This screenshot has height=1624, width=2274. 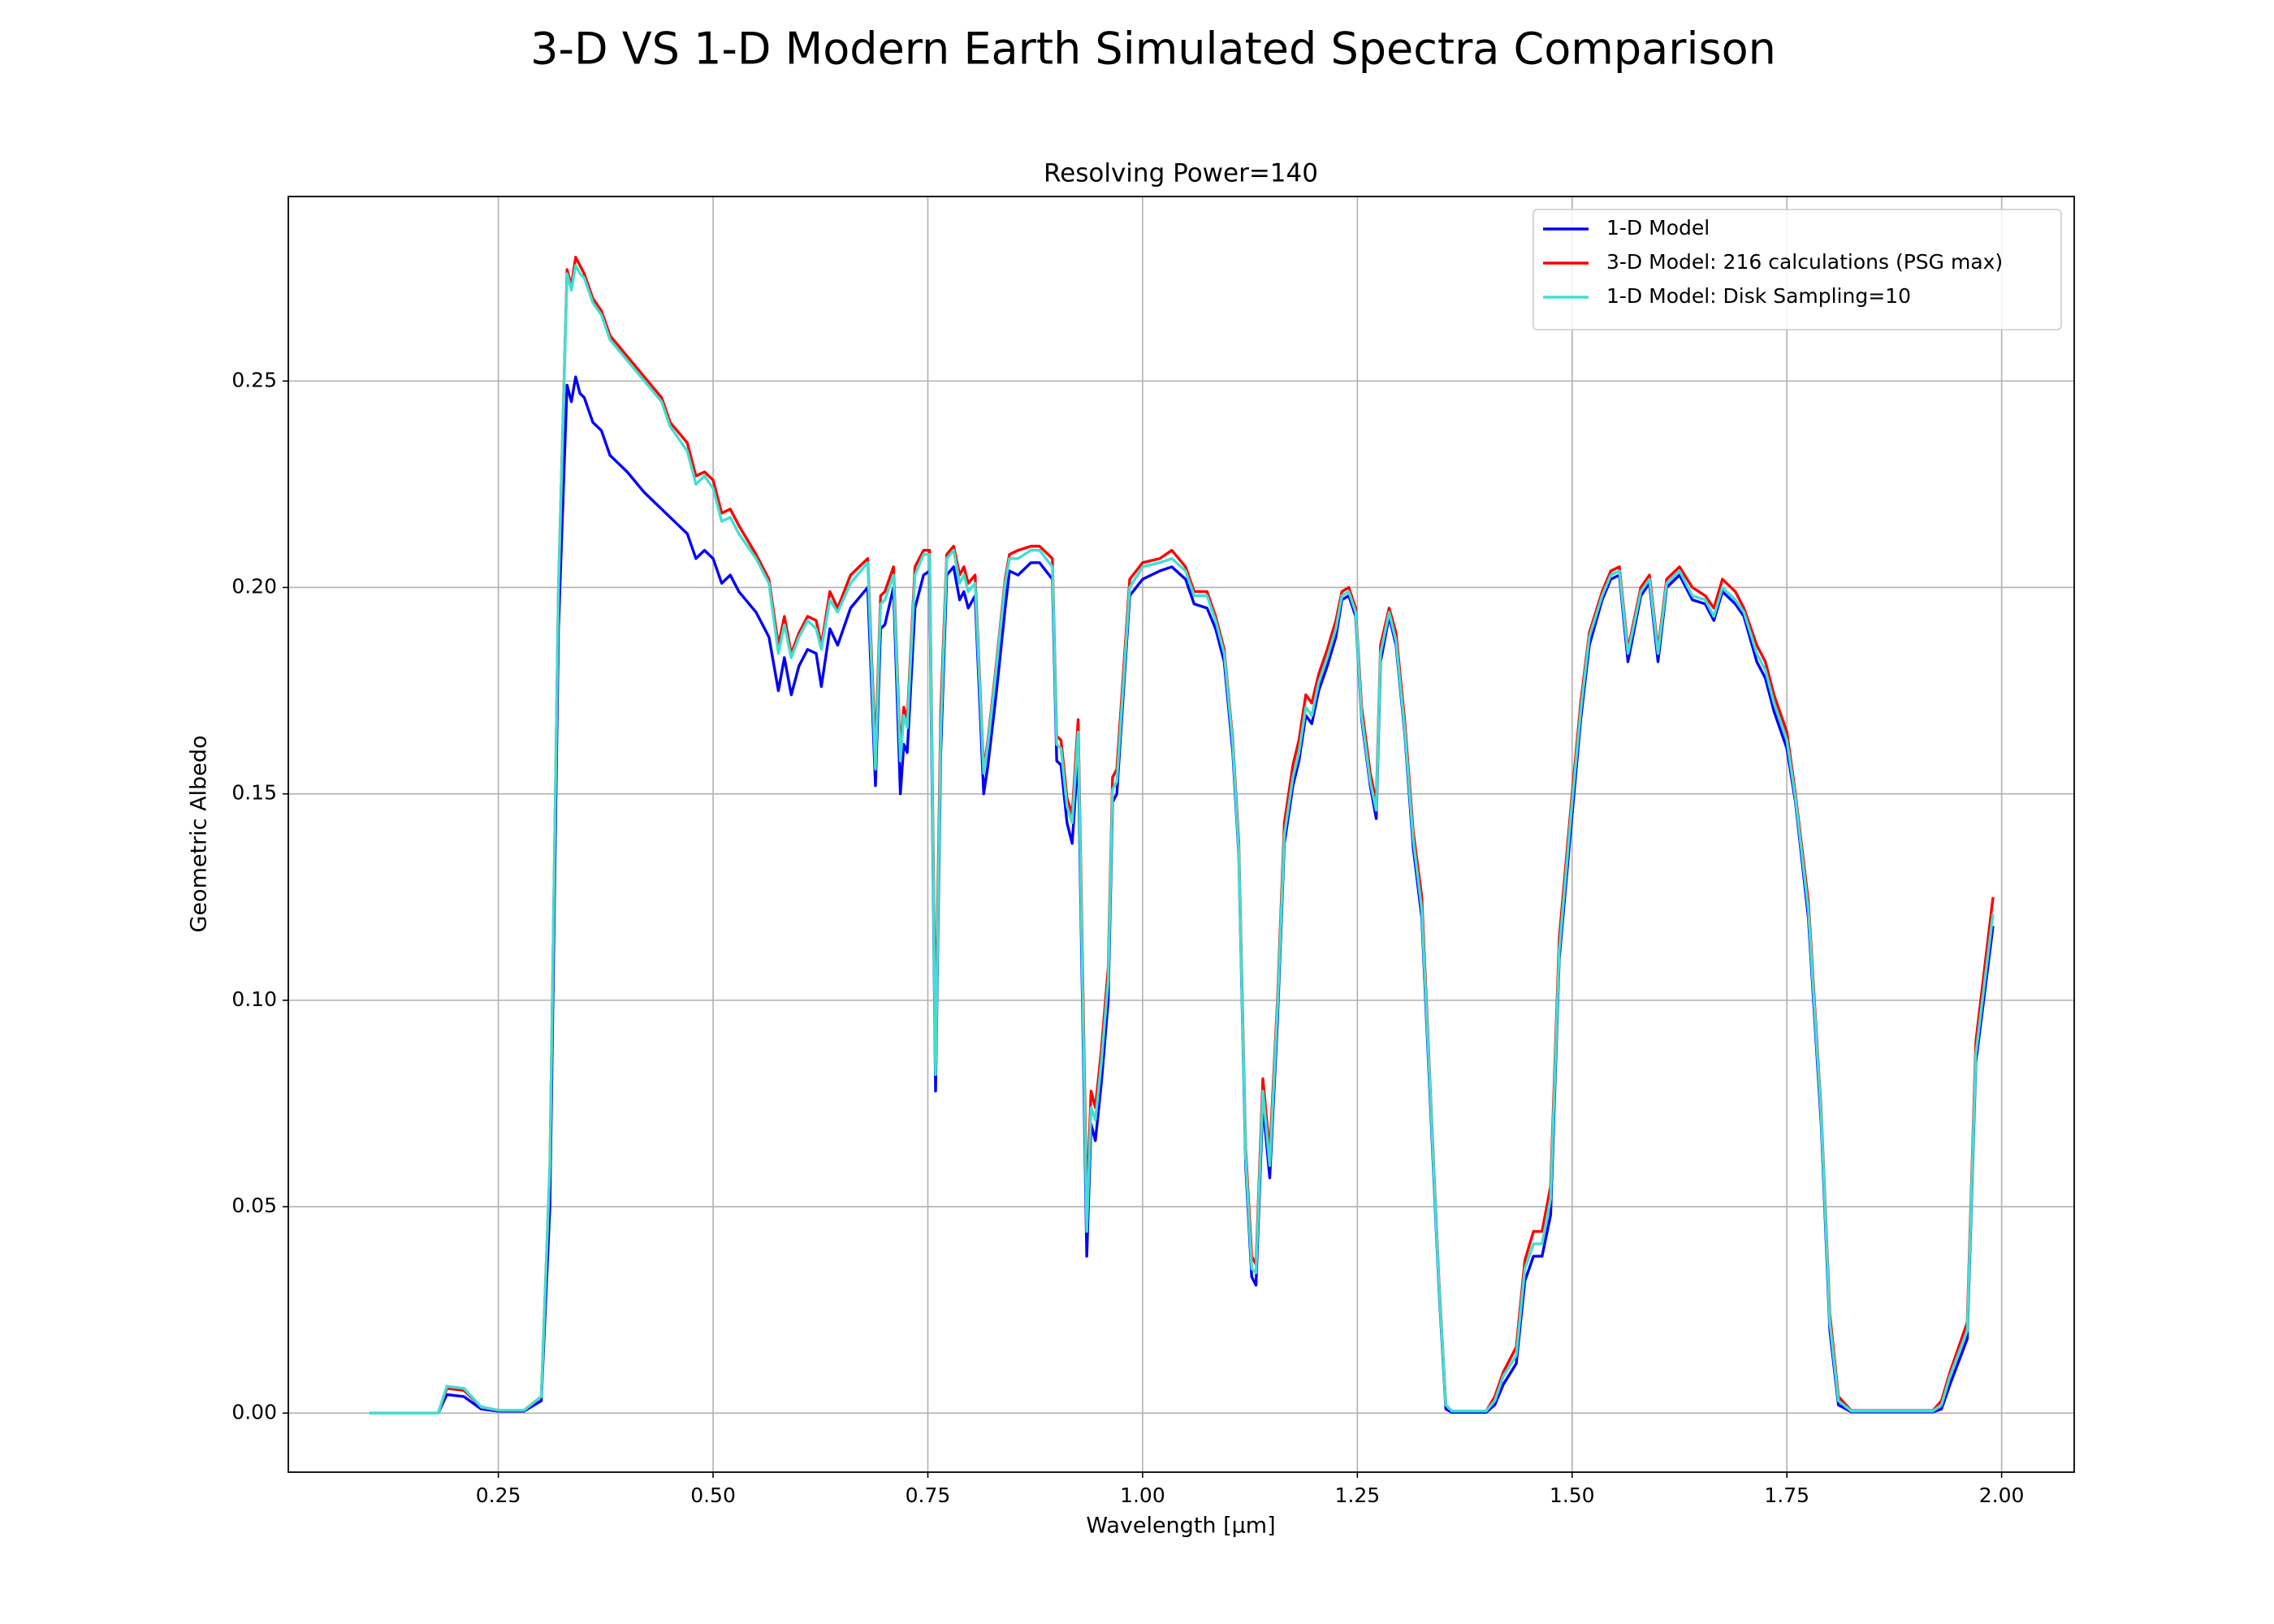 What do you see at coordinates (499, 1496) in the screenshot?
I see `x-tick-label: 0.25` at bounding box center [499, 1496].